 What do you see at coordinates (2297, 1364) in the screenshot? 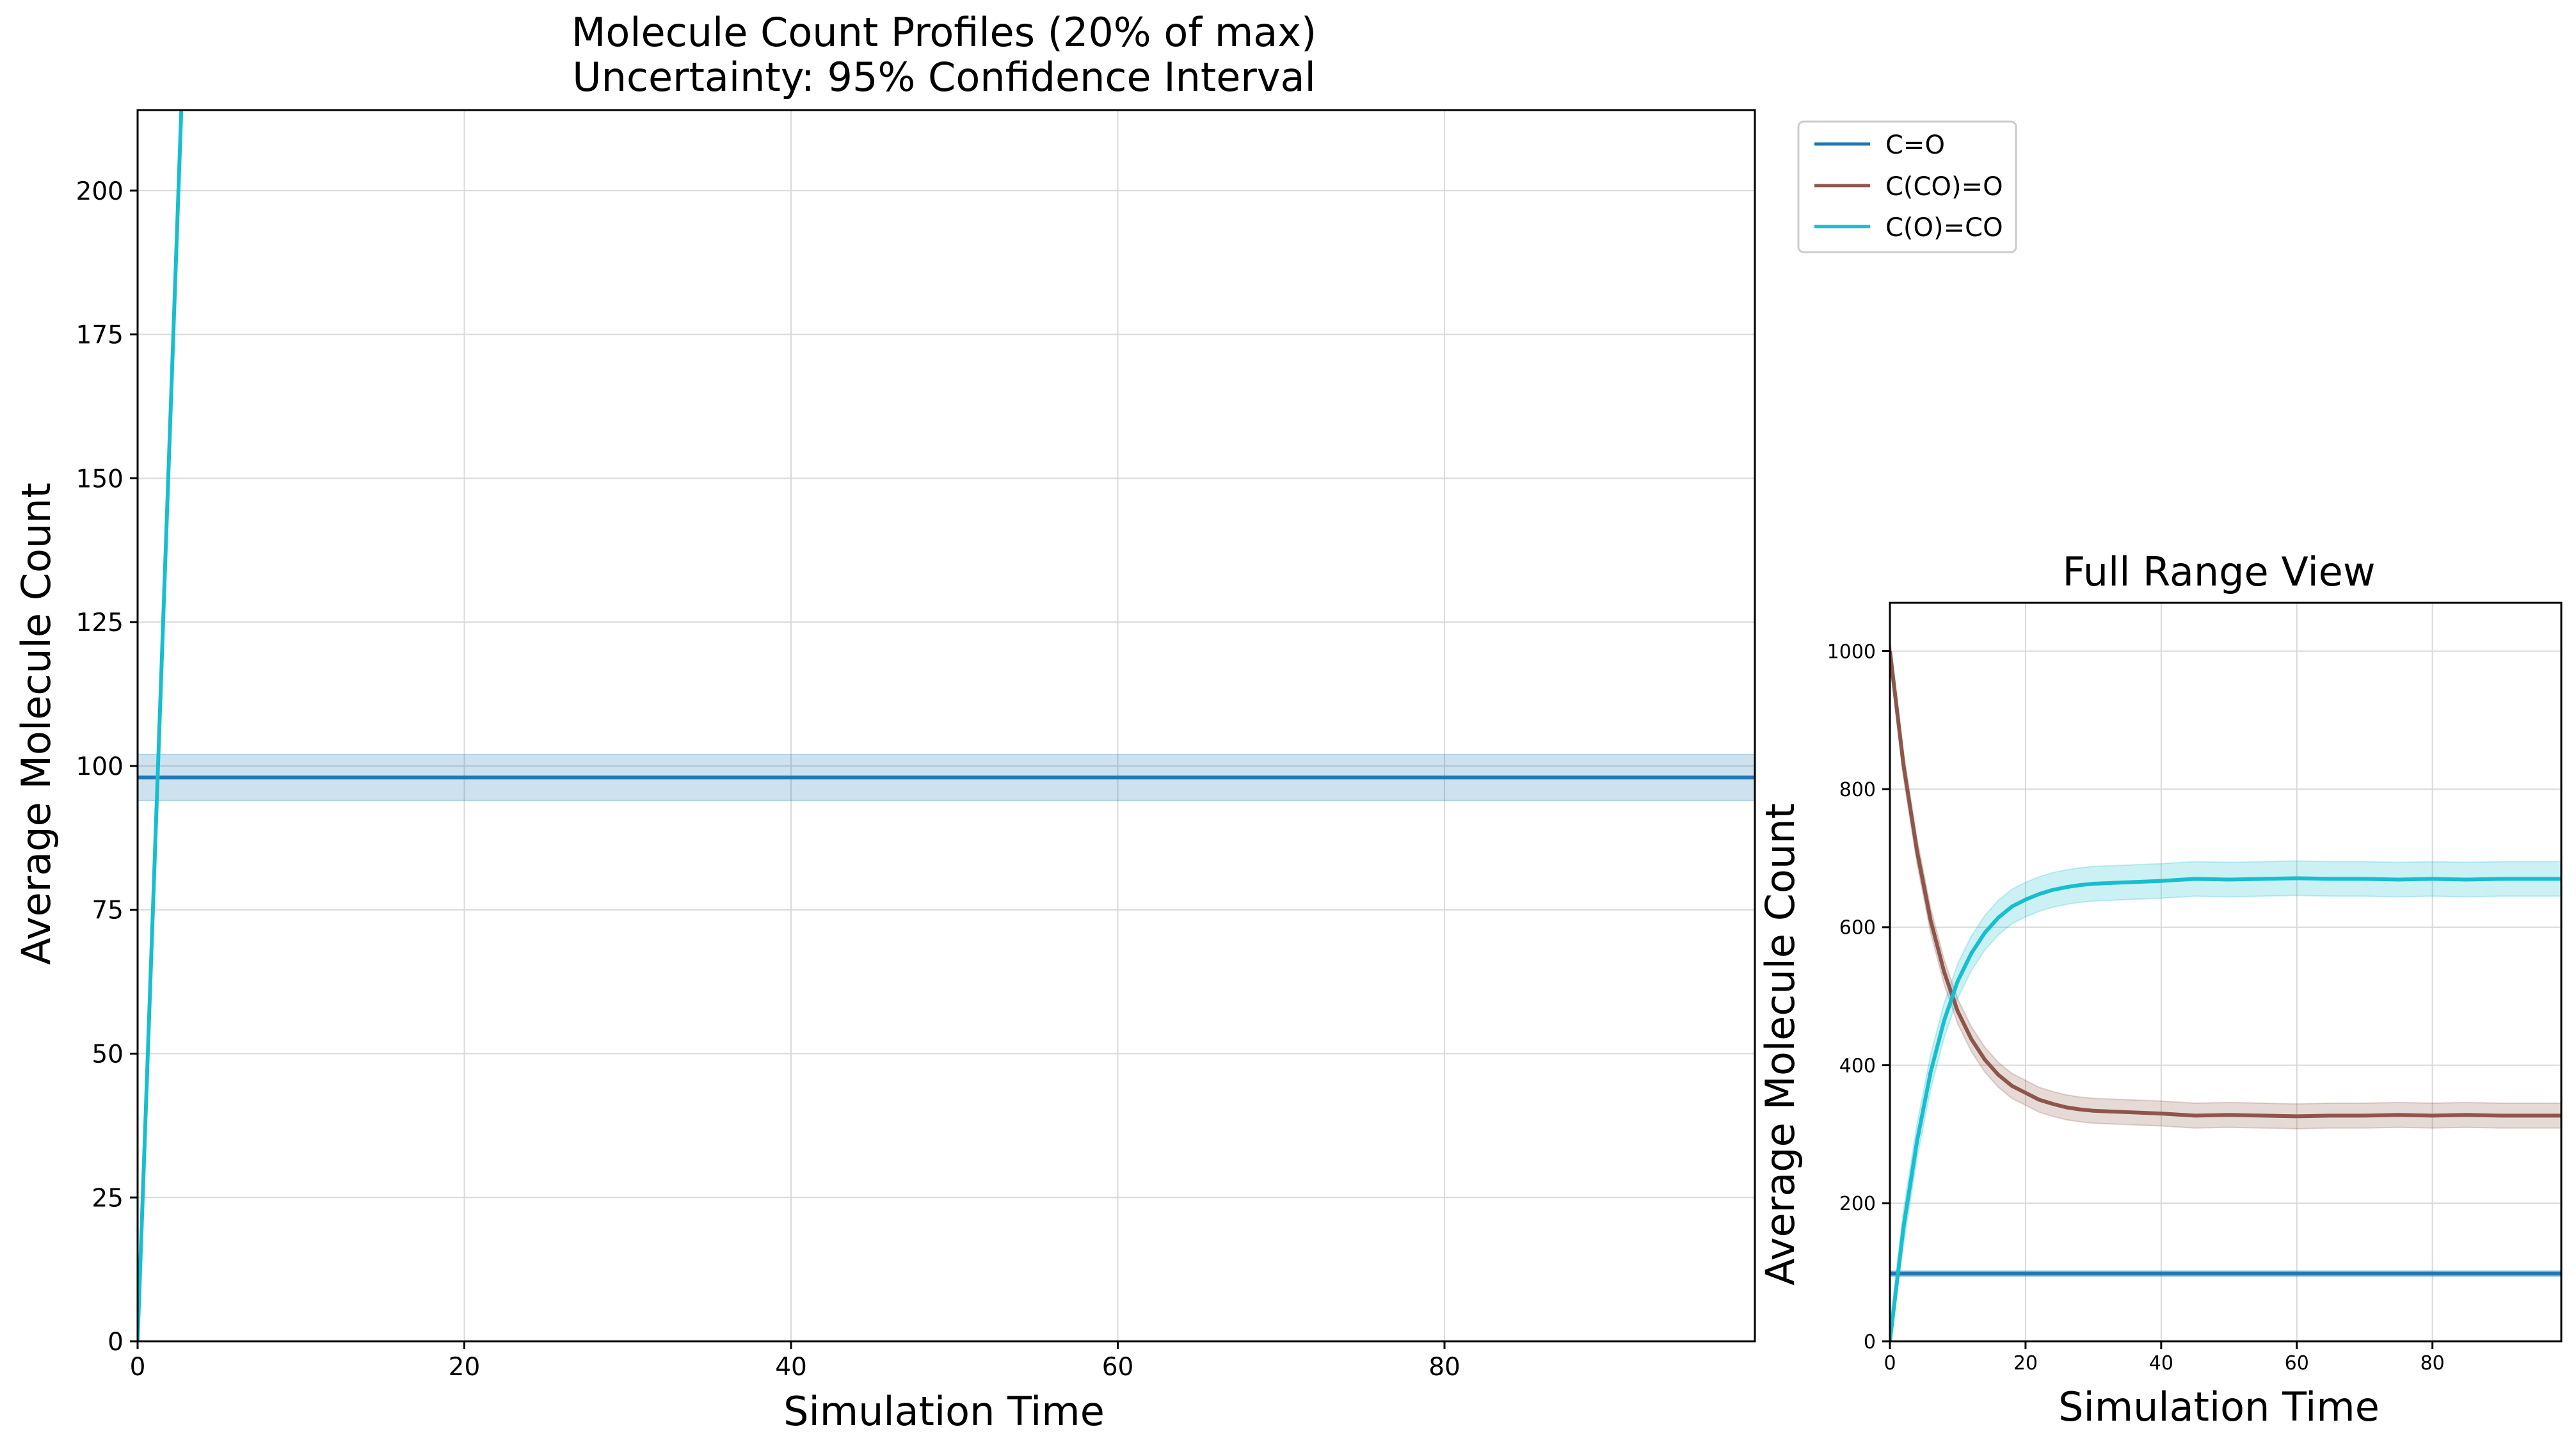
I see `inset-x-tick-label: 60` at bounding box center [2297, 1364].